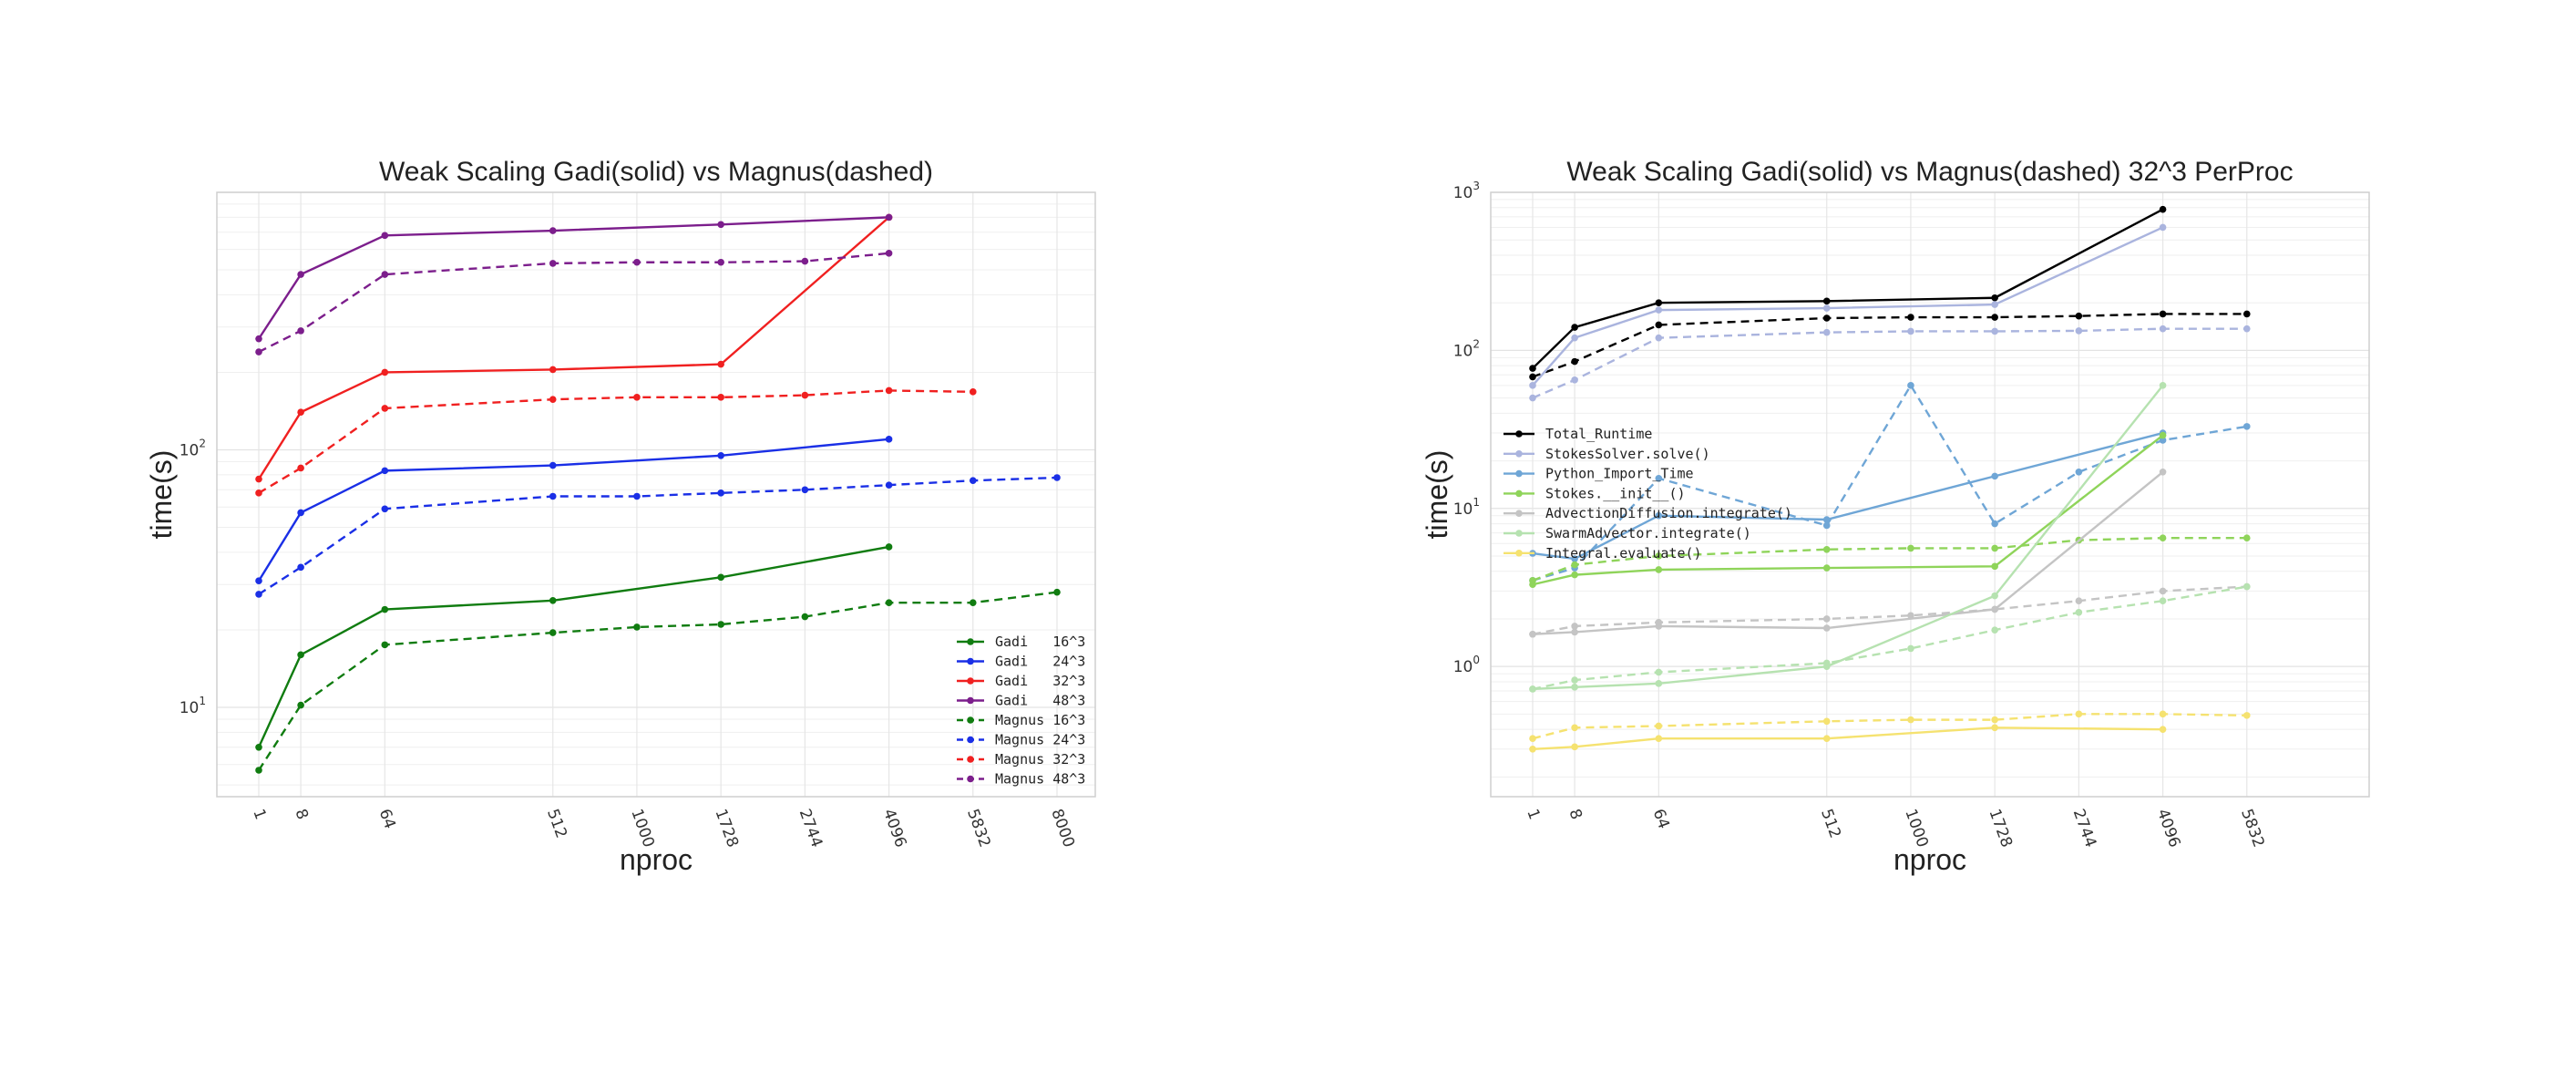 The image size is (2576, 1082). Describe the element at coordinates (1533, 814) in the screenshot. I see `x-tick-label: 1` at that location.